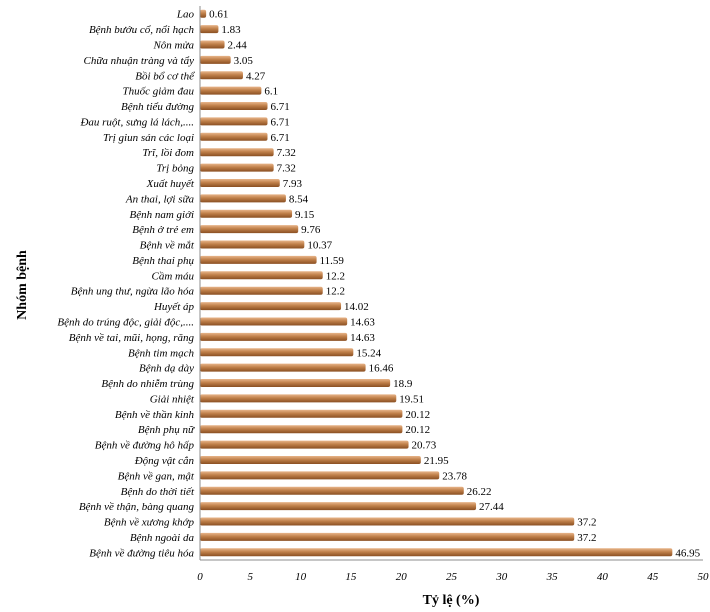  I want to click on data-label: 27.44, so click(491, 507).